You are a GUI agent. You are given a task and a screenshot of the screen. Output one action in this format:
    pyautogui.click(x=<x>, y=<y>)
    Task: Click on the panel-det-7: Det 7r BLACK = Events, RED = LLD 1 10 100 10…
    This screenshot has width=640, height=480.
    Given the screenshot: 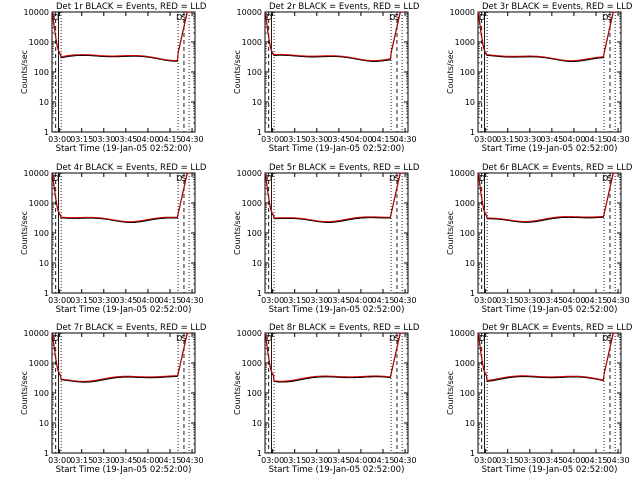 What is the action you would take?
    pyautogui.click(x=113, y=399)
    